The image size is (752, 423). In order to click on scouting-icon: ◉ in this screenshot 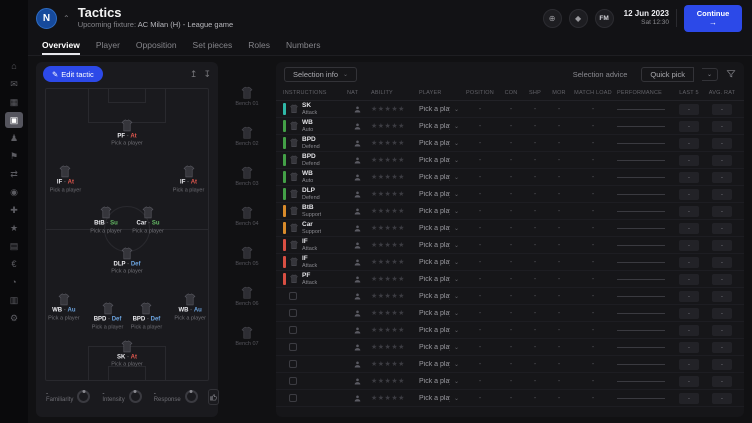, I will do `click(14, 191)`.